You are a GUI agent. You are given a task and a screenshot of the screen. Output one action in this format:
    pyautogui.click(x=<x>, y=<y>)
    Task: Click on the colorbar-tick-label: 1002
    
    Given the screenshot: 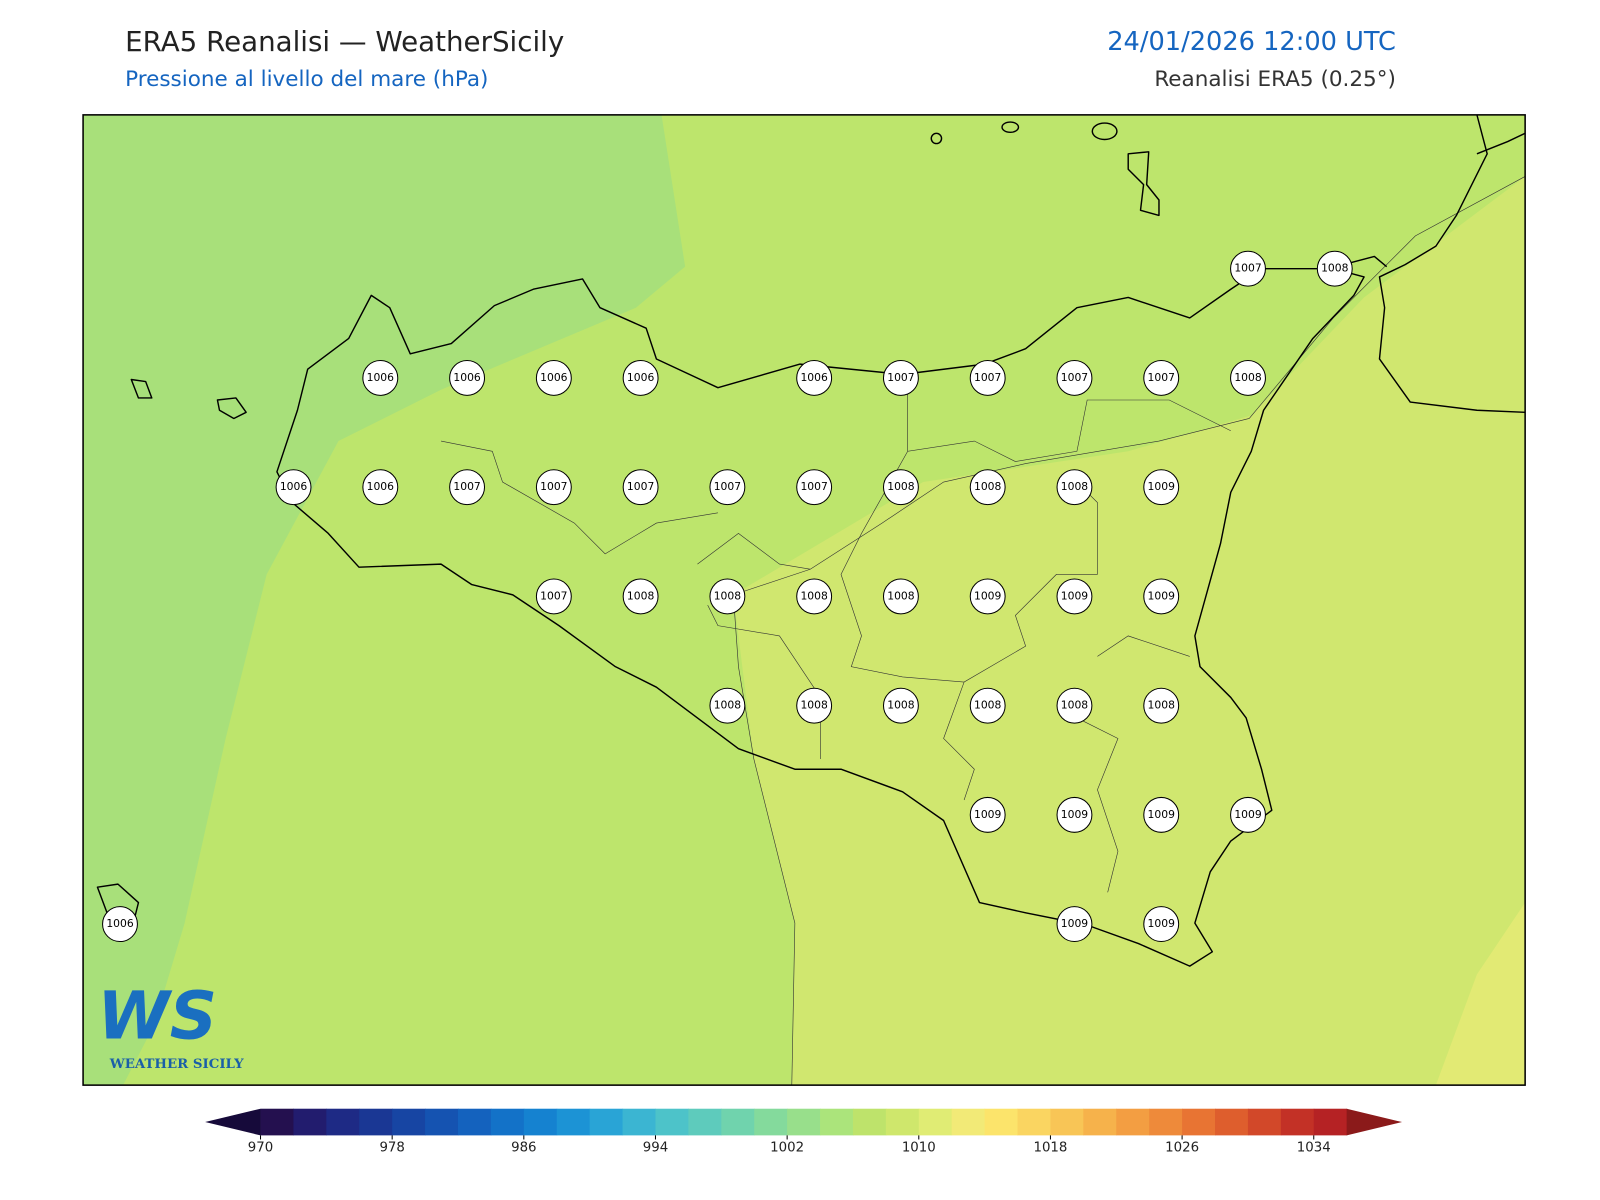 What is the action you would take?
    pyautogui.click(x=787, y=1148)
    